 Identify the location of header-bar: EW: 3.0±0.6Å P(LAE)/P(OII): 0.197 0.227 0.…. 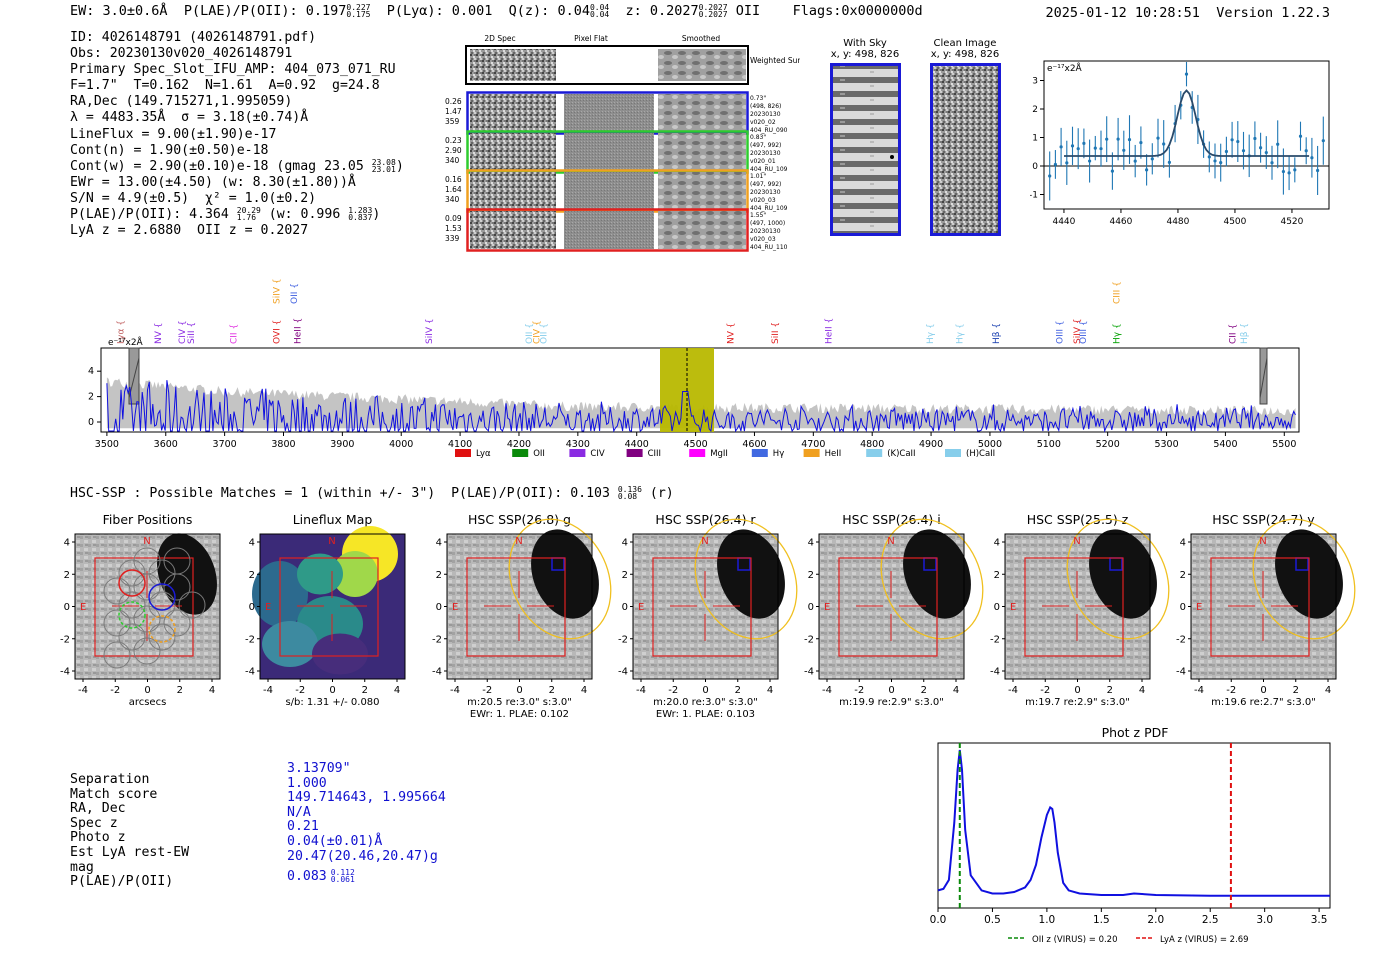
(496, 11).